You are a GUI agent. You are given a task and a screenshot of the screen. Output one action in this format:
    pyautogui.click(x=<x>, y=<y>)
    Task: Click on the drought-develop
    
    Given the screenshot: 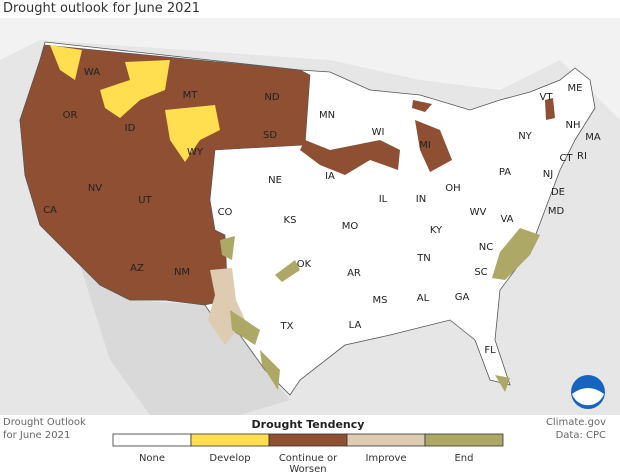 What is the action you would take?
    pyautogui.click(x=135, y=103)
    